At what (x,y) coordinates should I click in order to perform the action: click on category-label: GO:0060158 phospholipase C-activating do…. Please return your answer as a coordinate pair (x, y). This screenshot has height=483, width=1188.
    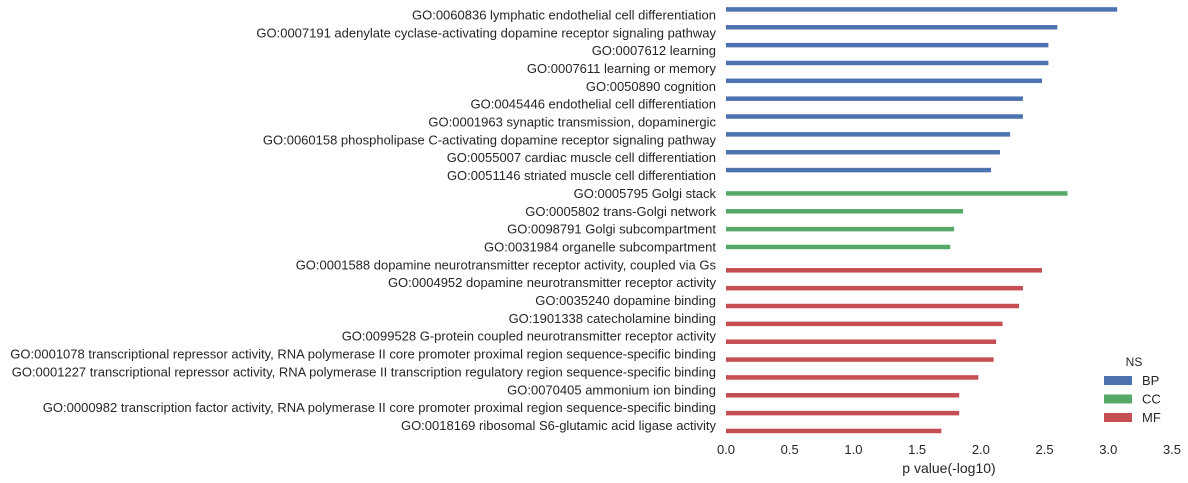
    Looking at the image, I should click on (490, 139).